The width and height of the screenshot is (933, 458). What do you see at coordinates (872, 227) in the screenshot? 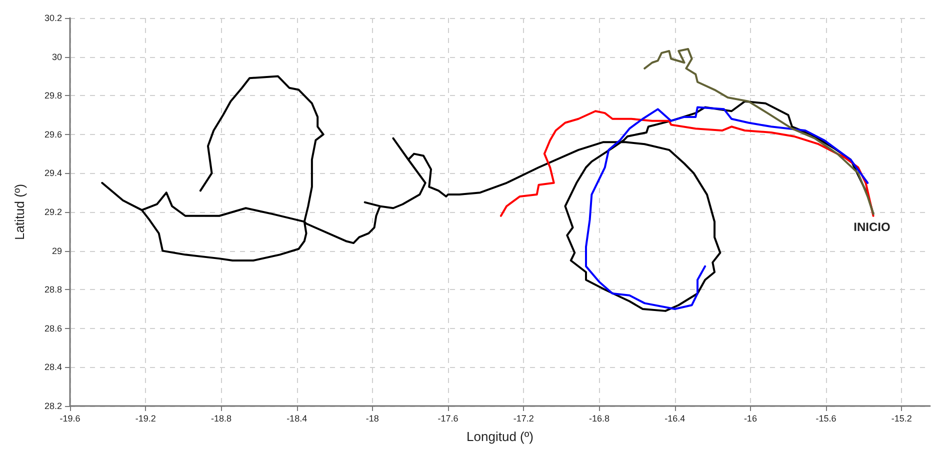
I see `annotation: INICIO` at bounding box center [872, 227].